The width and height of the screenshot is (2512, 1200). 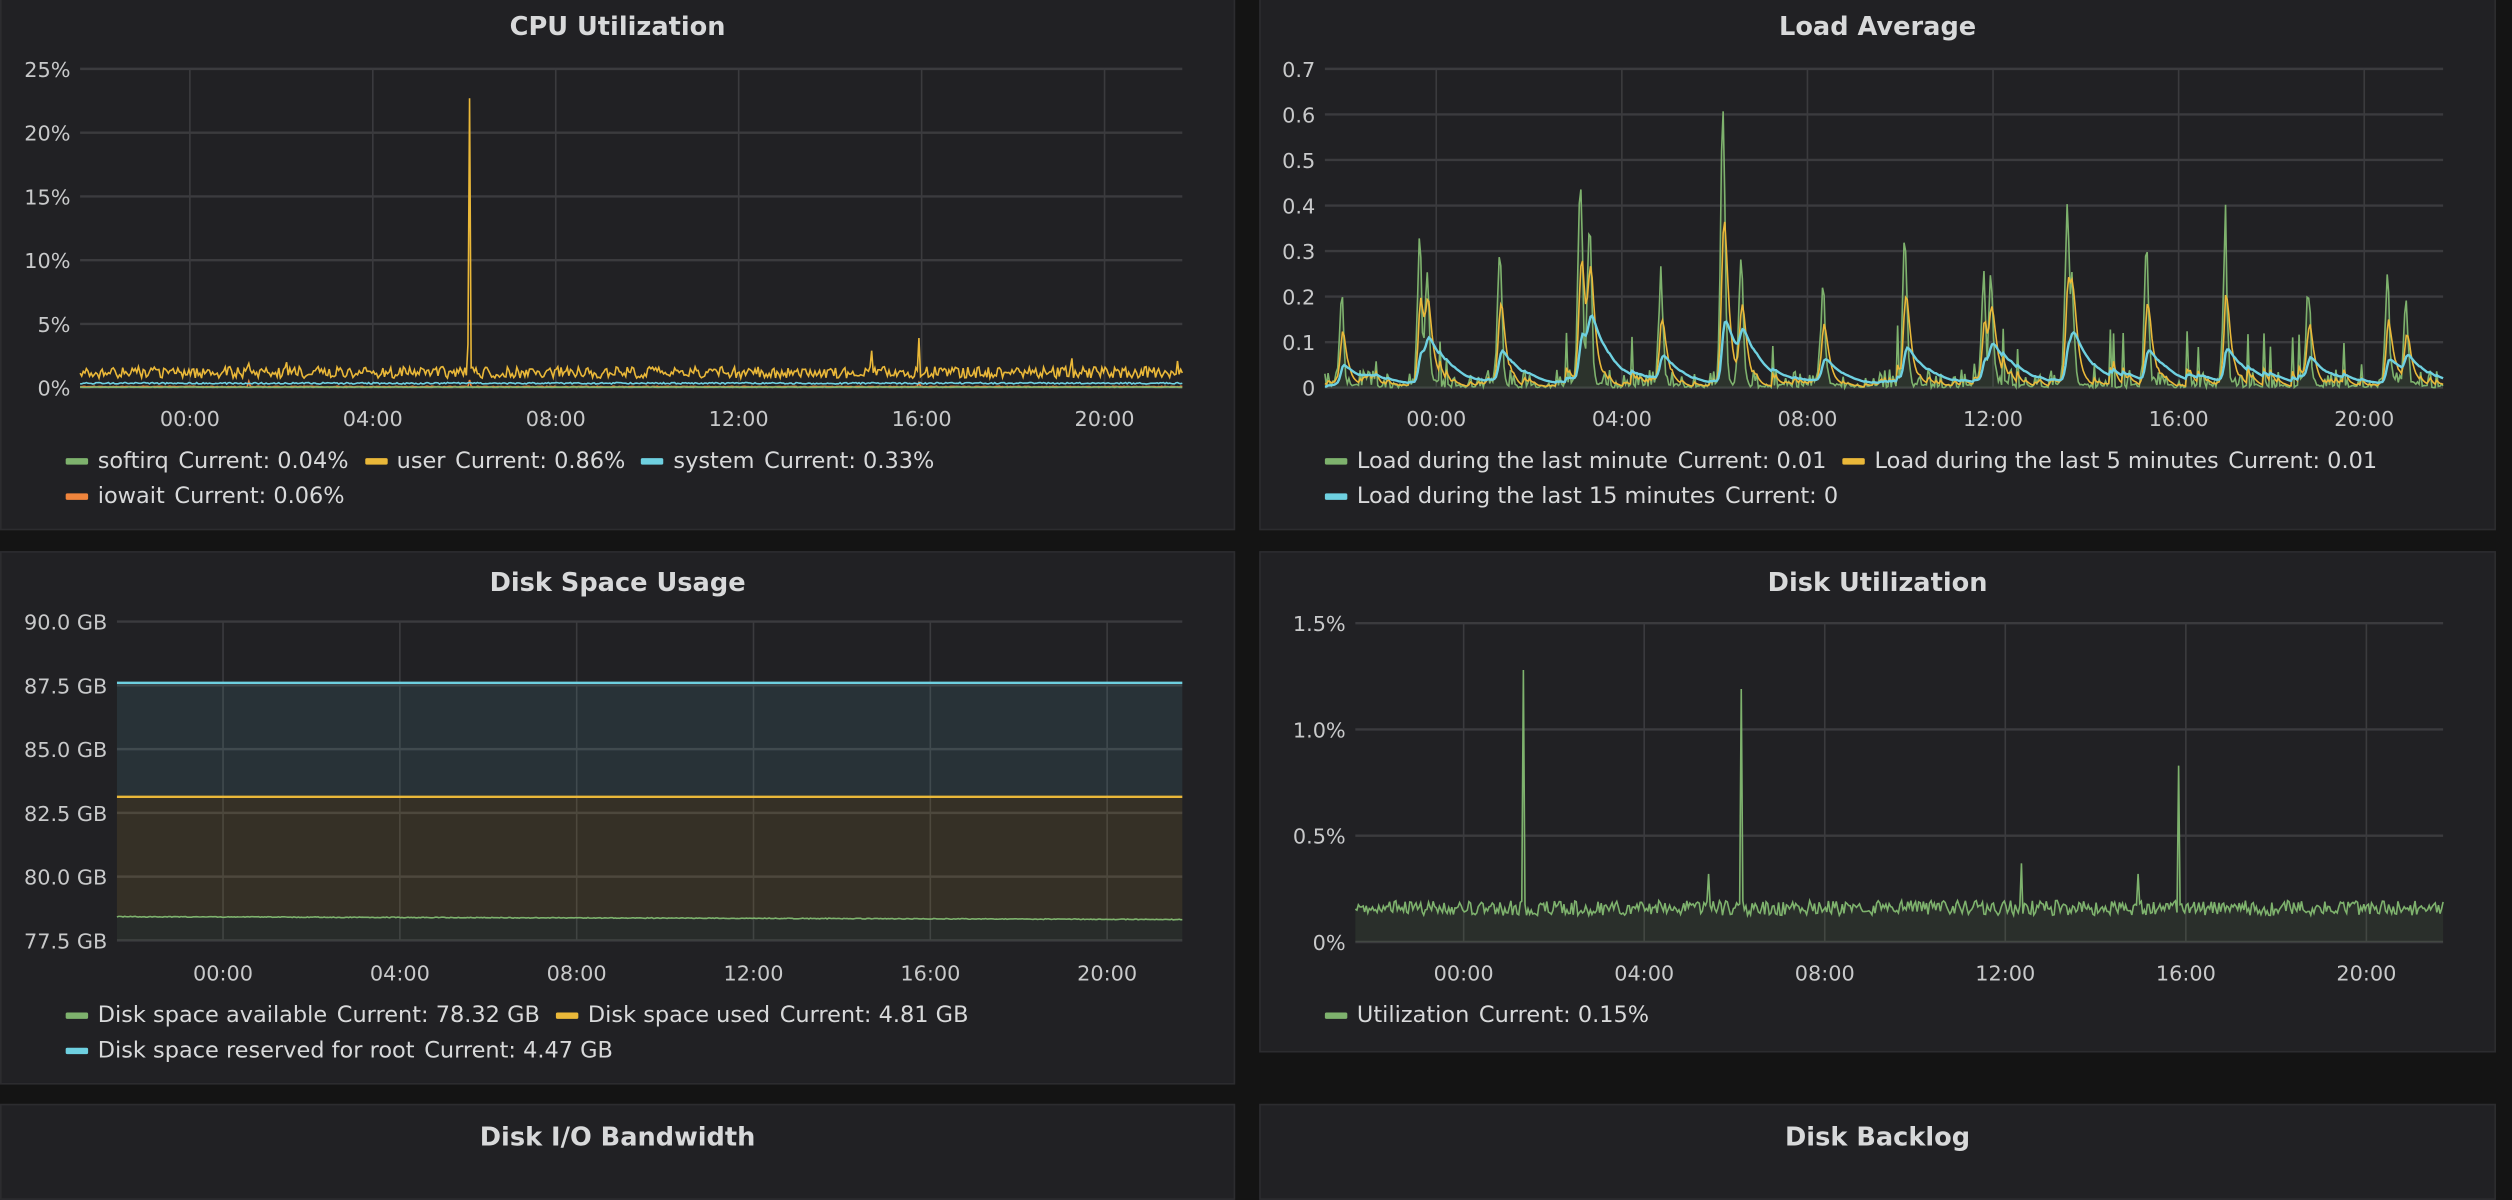 What do you see at coordinates (256, 1051) in the screenshot?
I see `legend-series-name: Disk space reserved for root` at bounding box center [256, 1051].